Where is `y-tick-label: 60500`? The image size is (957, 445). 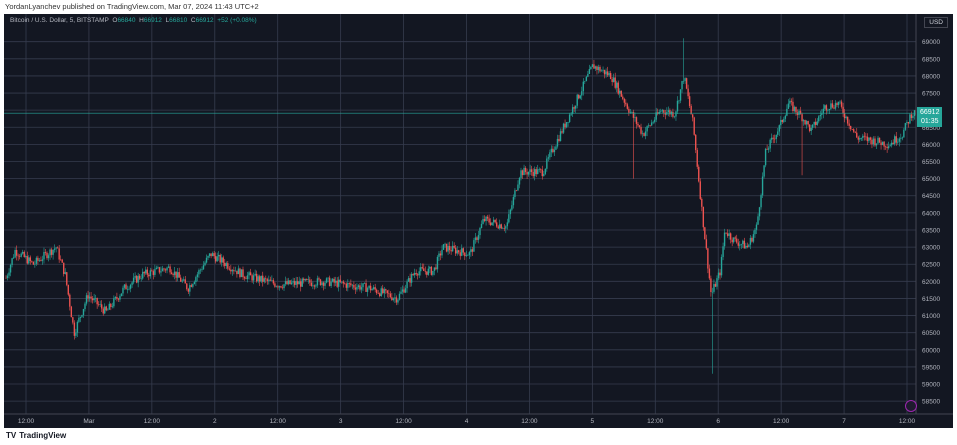 y-tick-label: 60500 is located at coordinates (931, 333).